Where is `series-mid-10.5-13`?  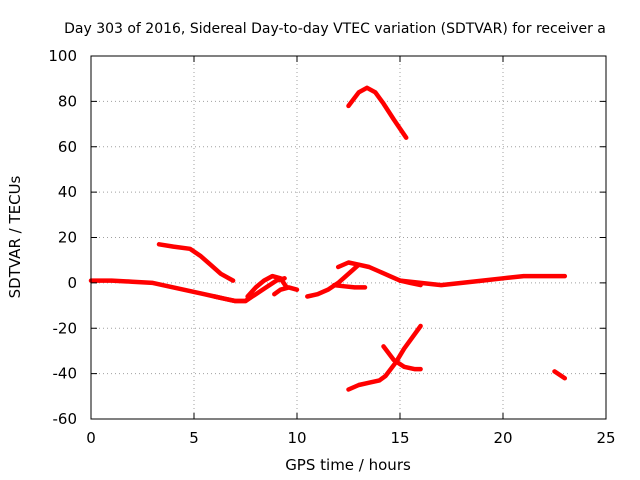 series-mid-10.5-13 is located at coordinates (333, 280).